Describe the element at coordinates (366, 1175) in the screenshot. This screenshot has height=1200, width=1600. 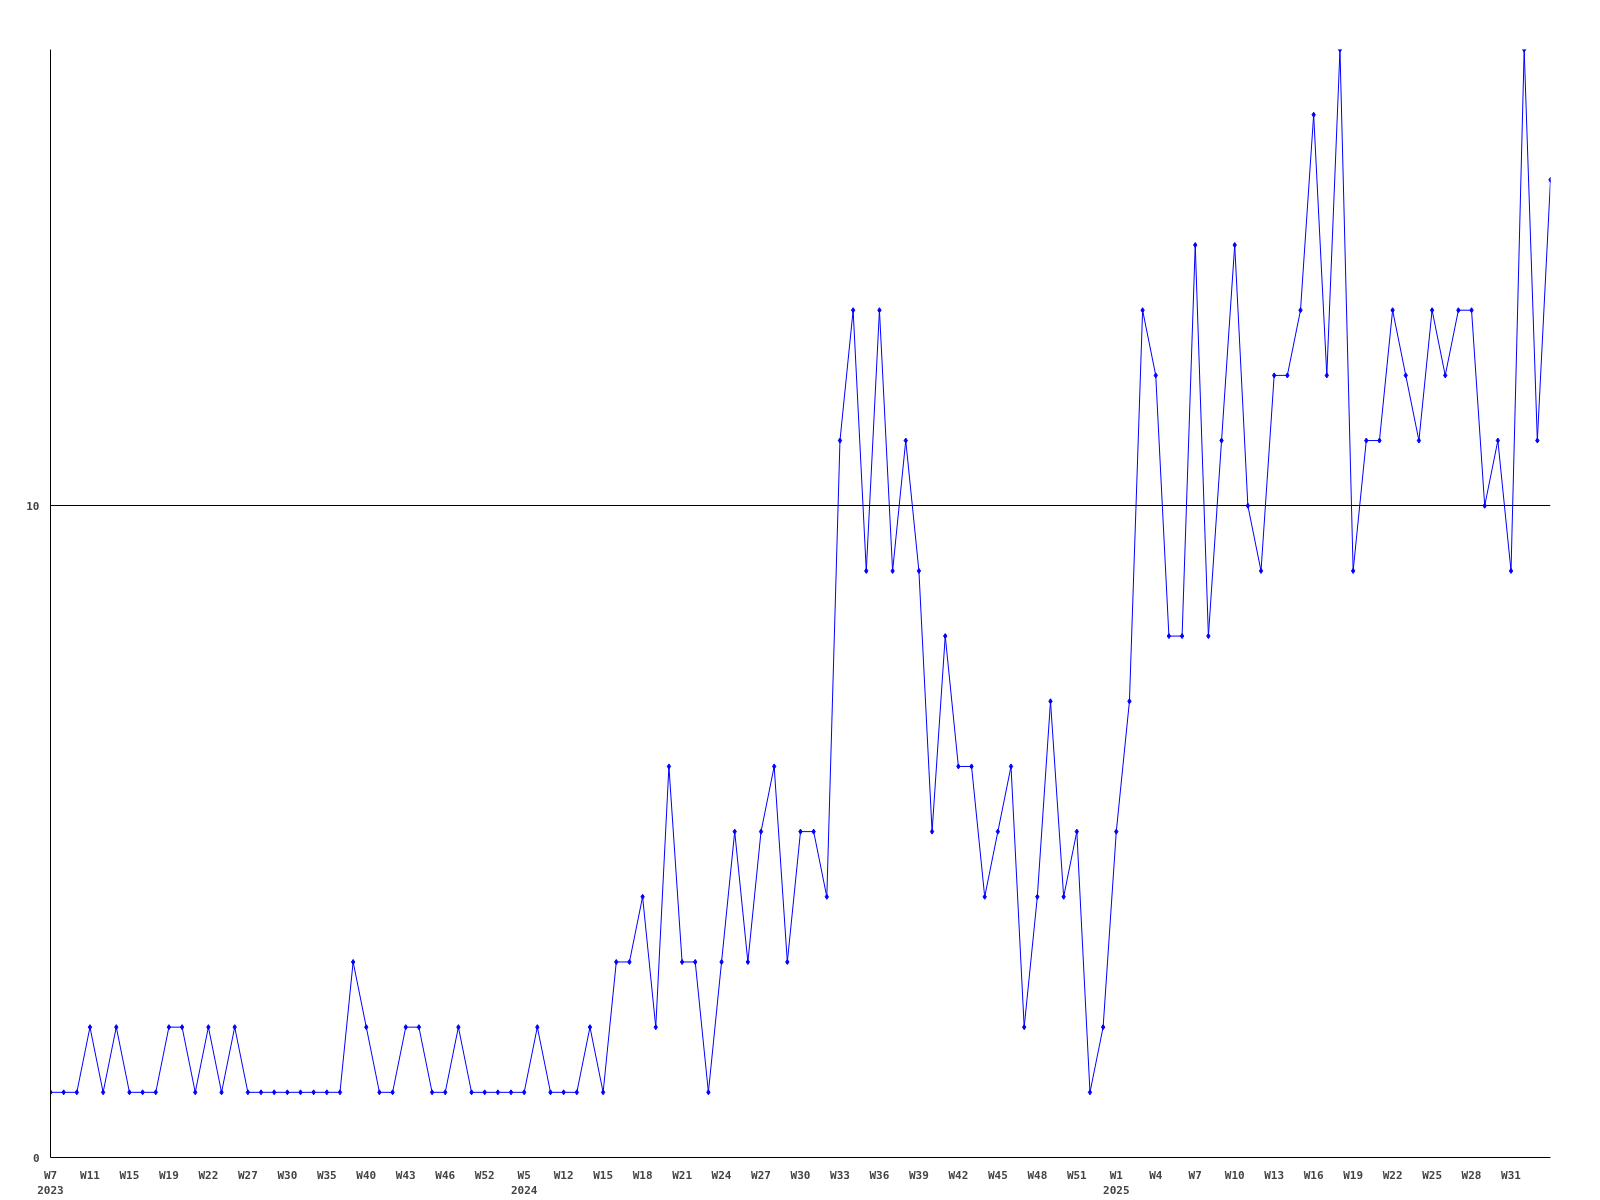
I see `x-tick-label: W40` at that location.